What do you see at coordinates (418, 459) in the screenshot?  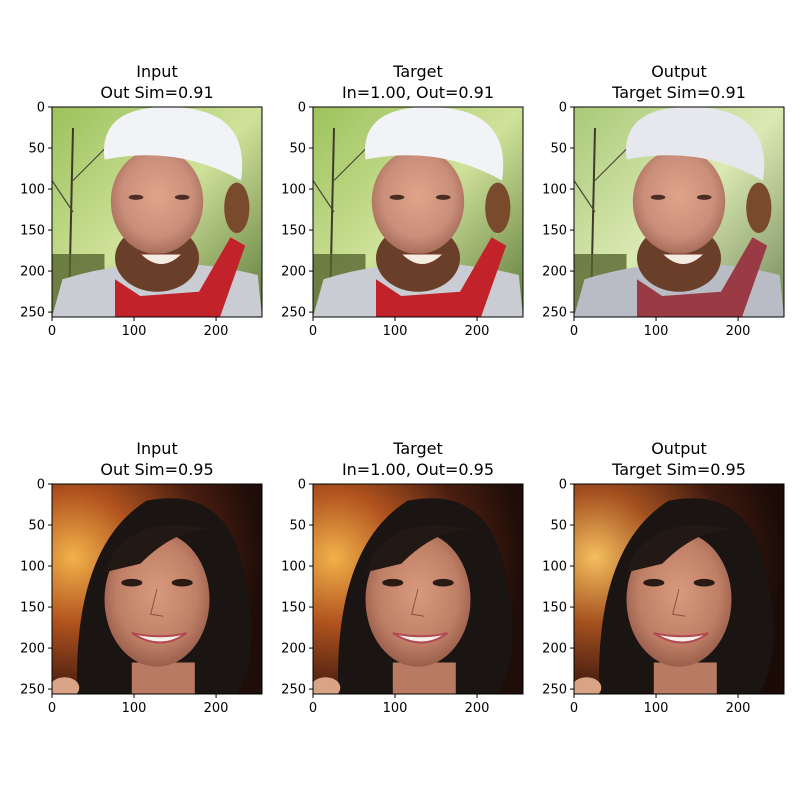 I see `panel-title: Target In=1.00, Out=0.95` at bounding box center [418, 459].